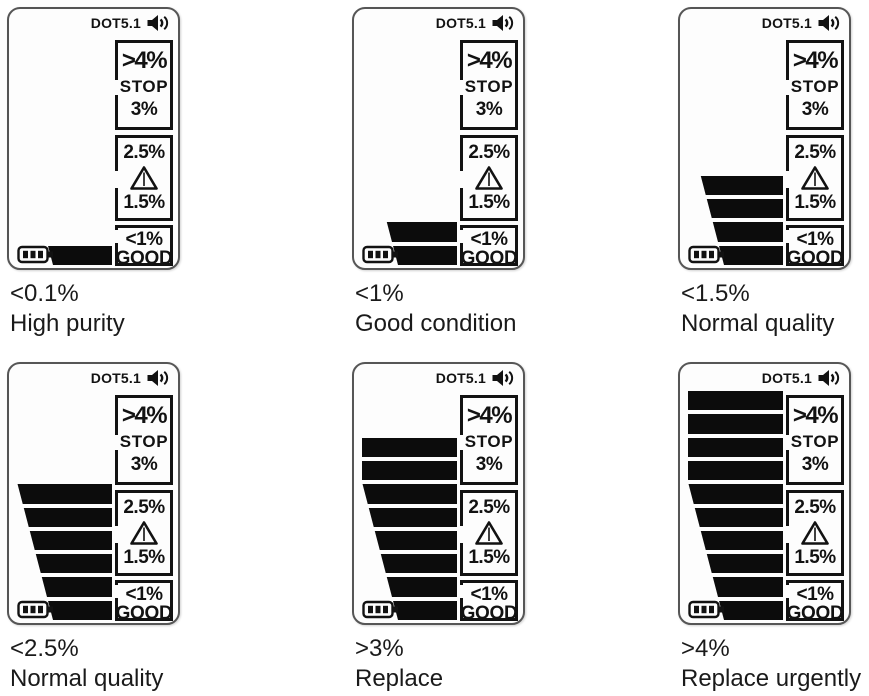  Describe the element at coordinates (771, 678) in the screenshot. I see `condition-label: Replace urgently` at that location.